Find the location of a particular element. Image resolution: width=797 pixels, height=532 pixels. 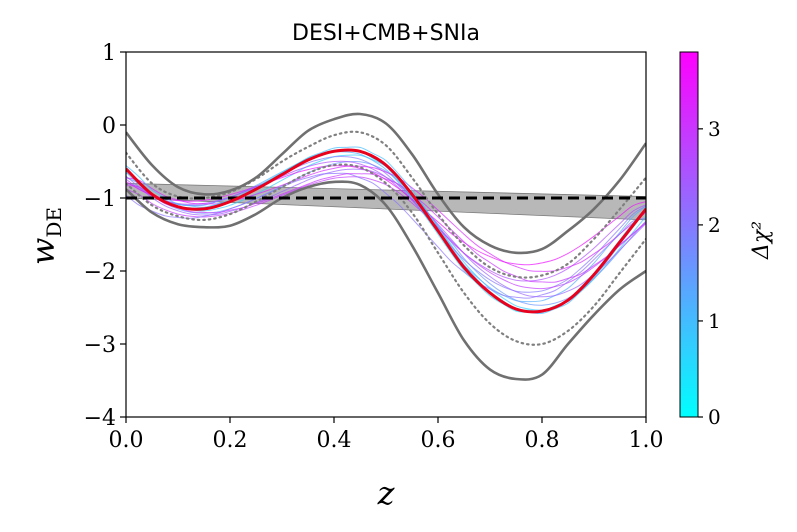

gray-band is located at coordinates (386, 201).